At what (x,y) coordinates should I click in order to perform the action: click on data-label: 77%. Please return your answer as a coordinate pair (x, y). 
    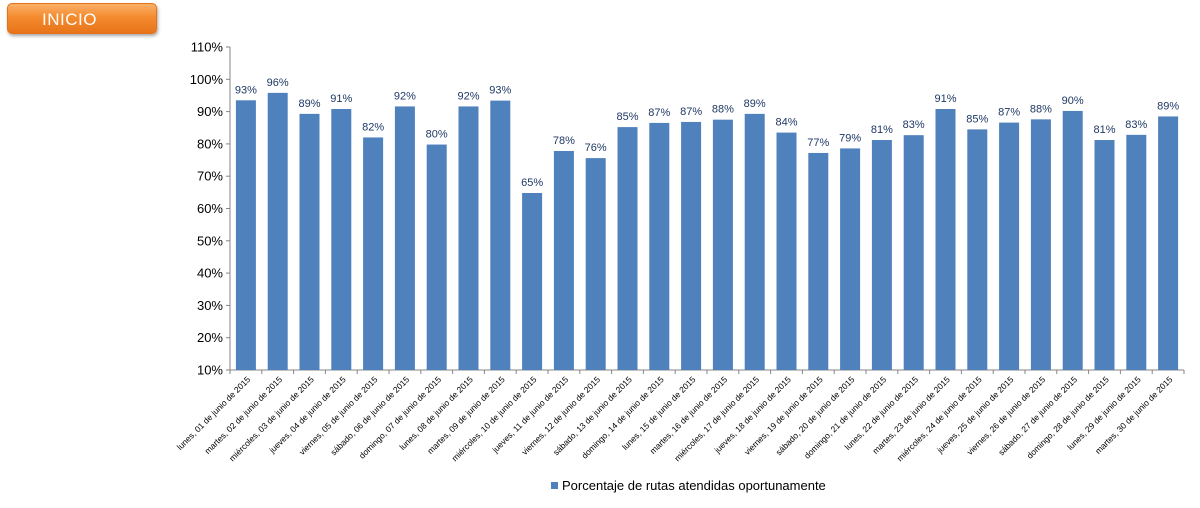
    Looking at the image, I should click on (818, 143).